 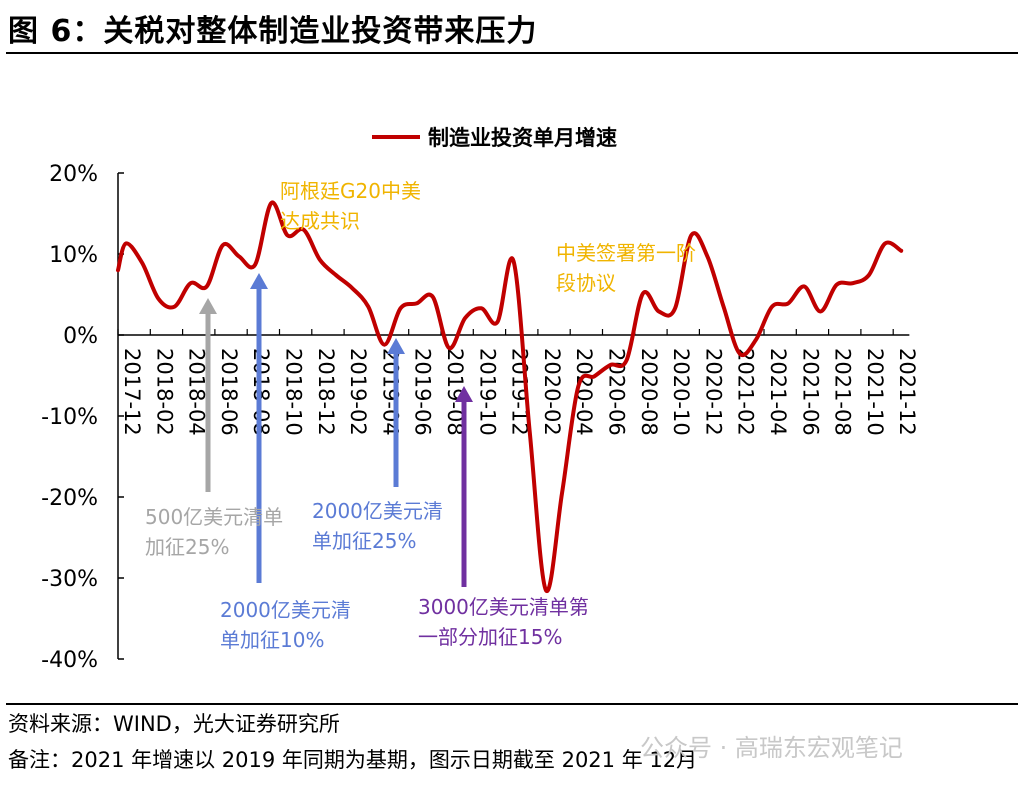 What do you see at coordinates (390, 392) in the screenshot?
I see `x-tick-label: 2019-04` at bounding box center [390, 392].